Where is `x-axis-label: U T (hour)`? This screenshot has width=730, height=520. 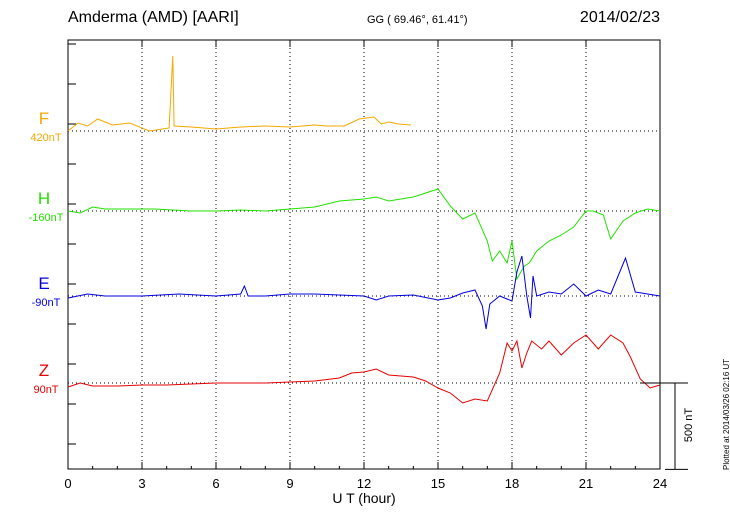
x-axis-label: U T (hour) is located at coordinates (363, 498).